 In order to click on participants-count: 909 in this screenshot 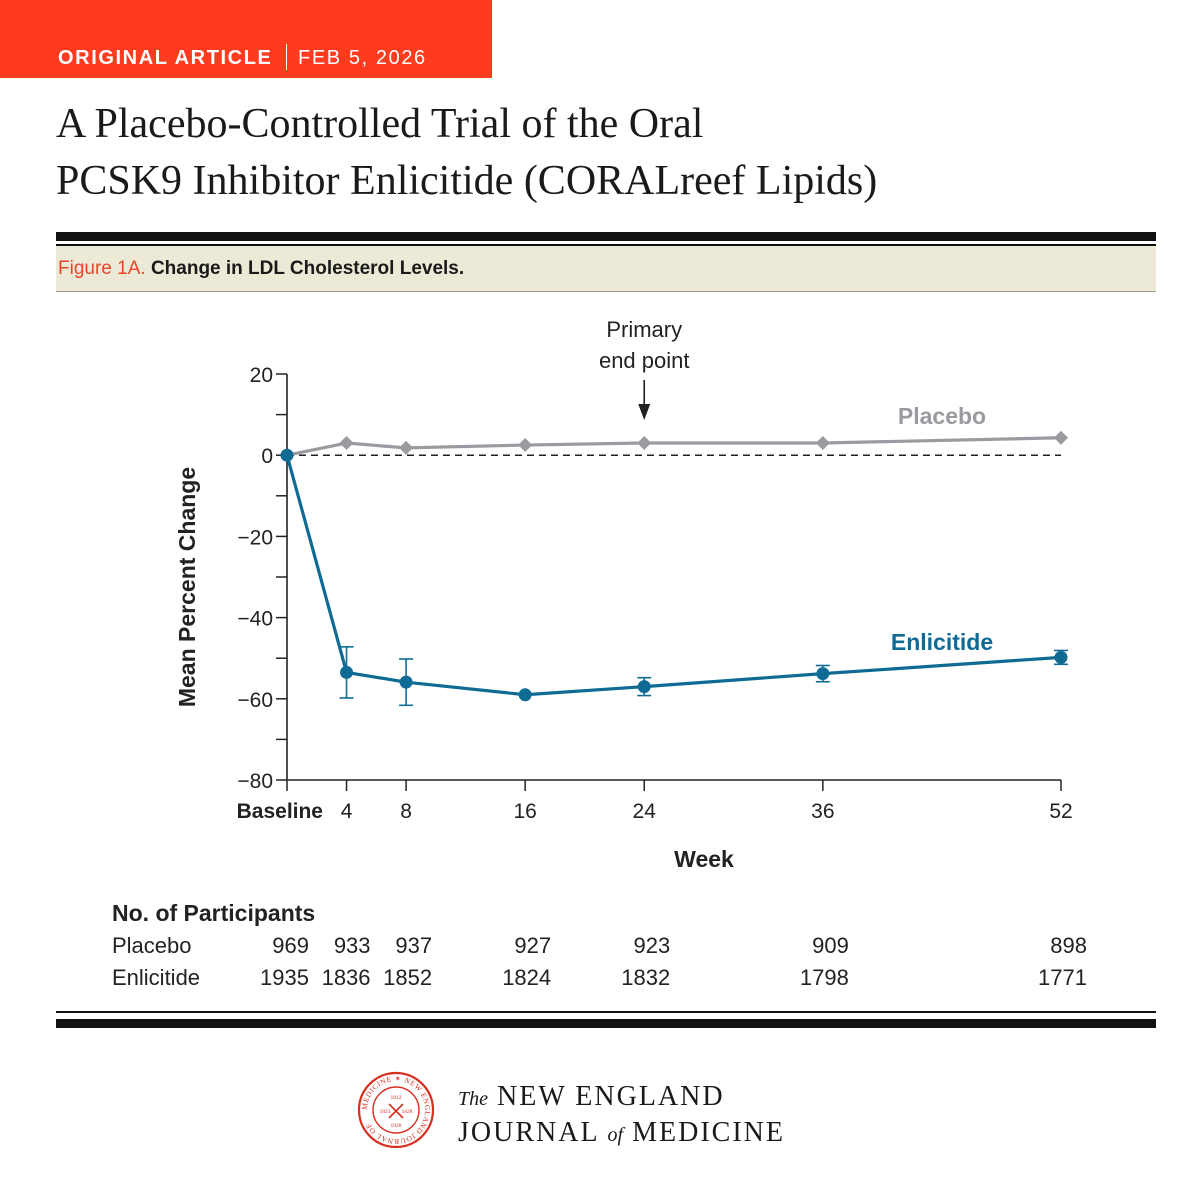, I will do `click(830, 945)`.